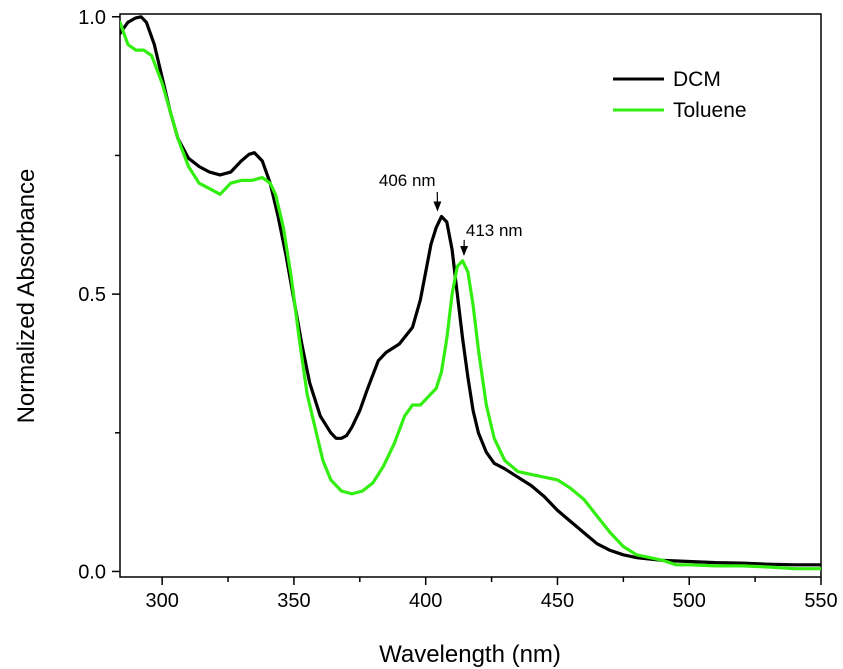 This screenshot has width=843, height=669. What do you see at coordinates (710, 110) in the screenshot?
I see `legend-label-toluene: Toluene` at bounding box center [710, 110].